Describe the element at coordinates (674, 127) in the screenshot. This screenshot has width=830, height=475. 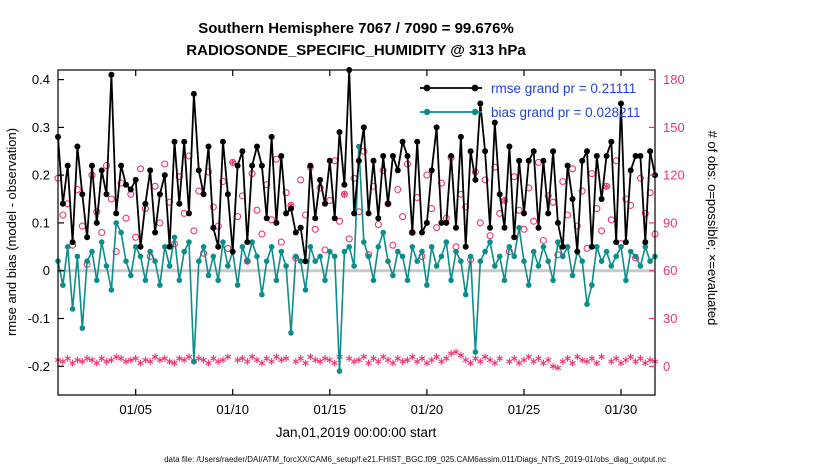
I see `svg-text: 150` at that location.